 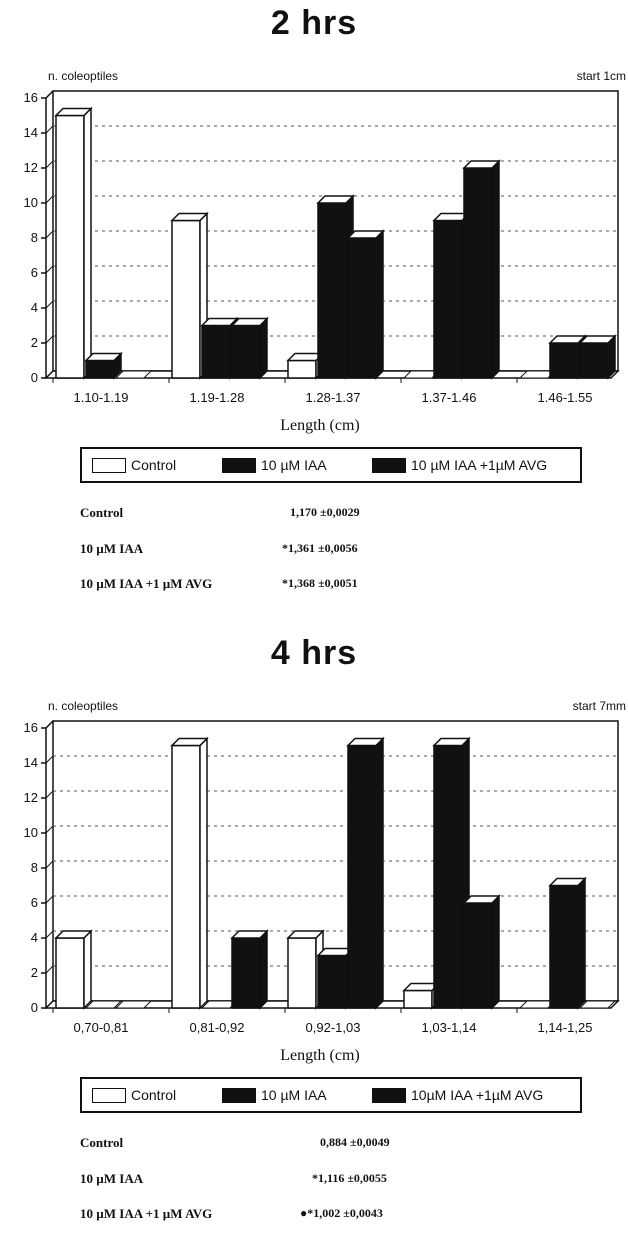 What do you see at coordinates (239, 1095) in the screenshot?
I see `legend-swatch-iaa` at bounding box center [239, 1095].